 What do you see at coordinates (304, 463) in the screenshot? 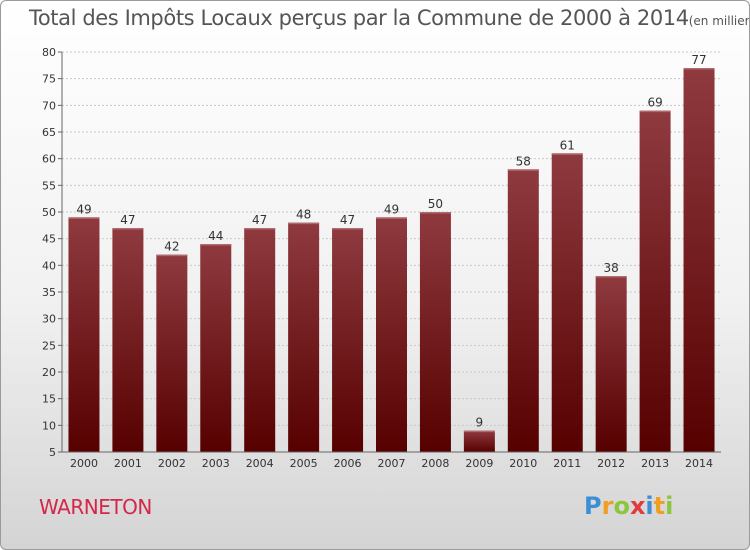
I see `x-tick-label: 2005` at bounding box center [304, 463].